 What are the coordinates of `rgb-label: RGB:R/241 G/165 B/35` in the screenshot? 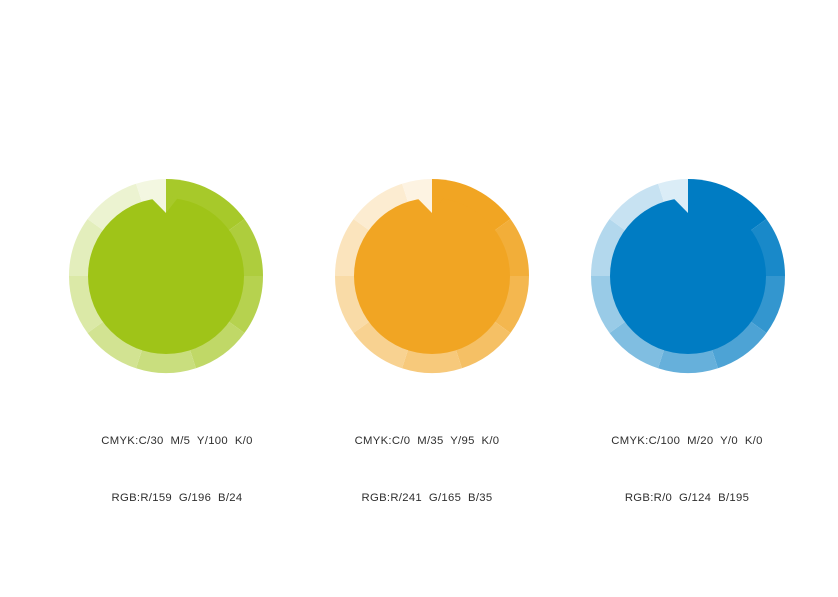 It's located at (427, 498).